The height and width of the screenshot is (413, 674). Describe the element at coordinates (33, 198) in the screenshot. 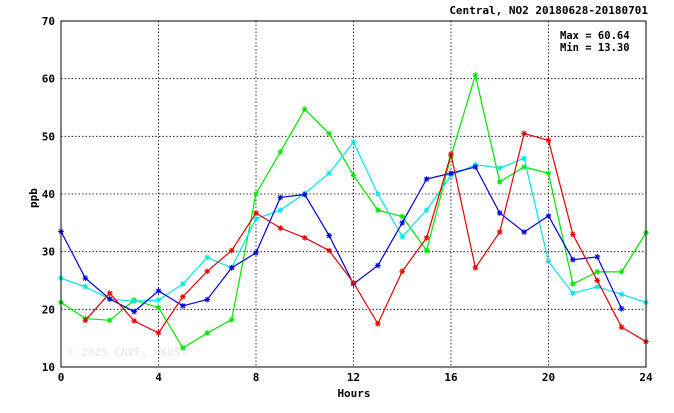

I see `y-axis-label: ppb` at that location.